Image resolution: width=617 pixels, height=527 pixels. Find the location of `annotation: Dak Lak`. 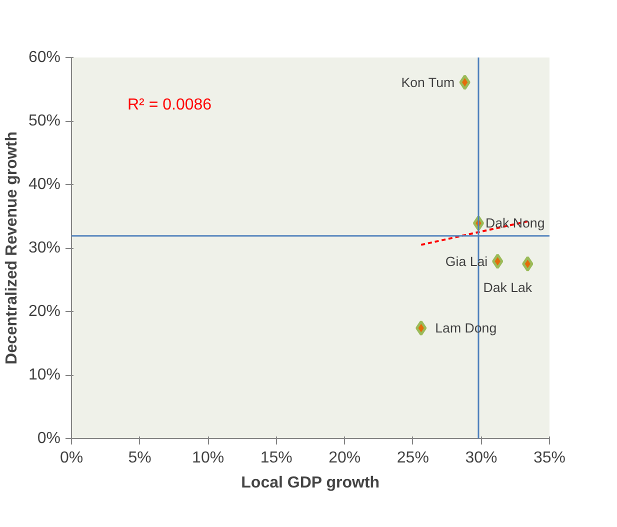

annotation: Dak Lak is located at coordinates (507, 287).